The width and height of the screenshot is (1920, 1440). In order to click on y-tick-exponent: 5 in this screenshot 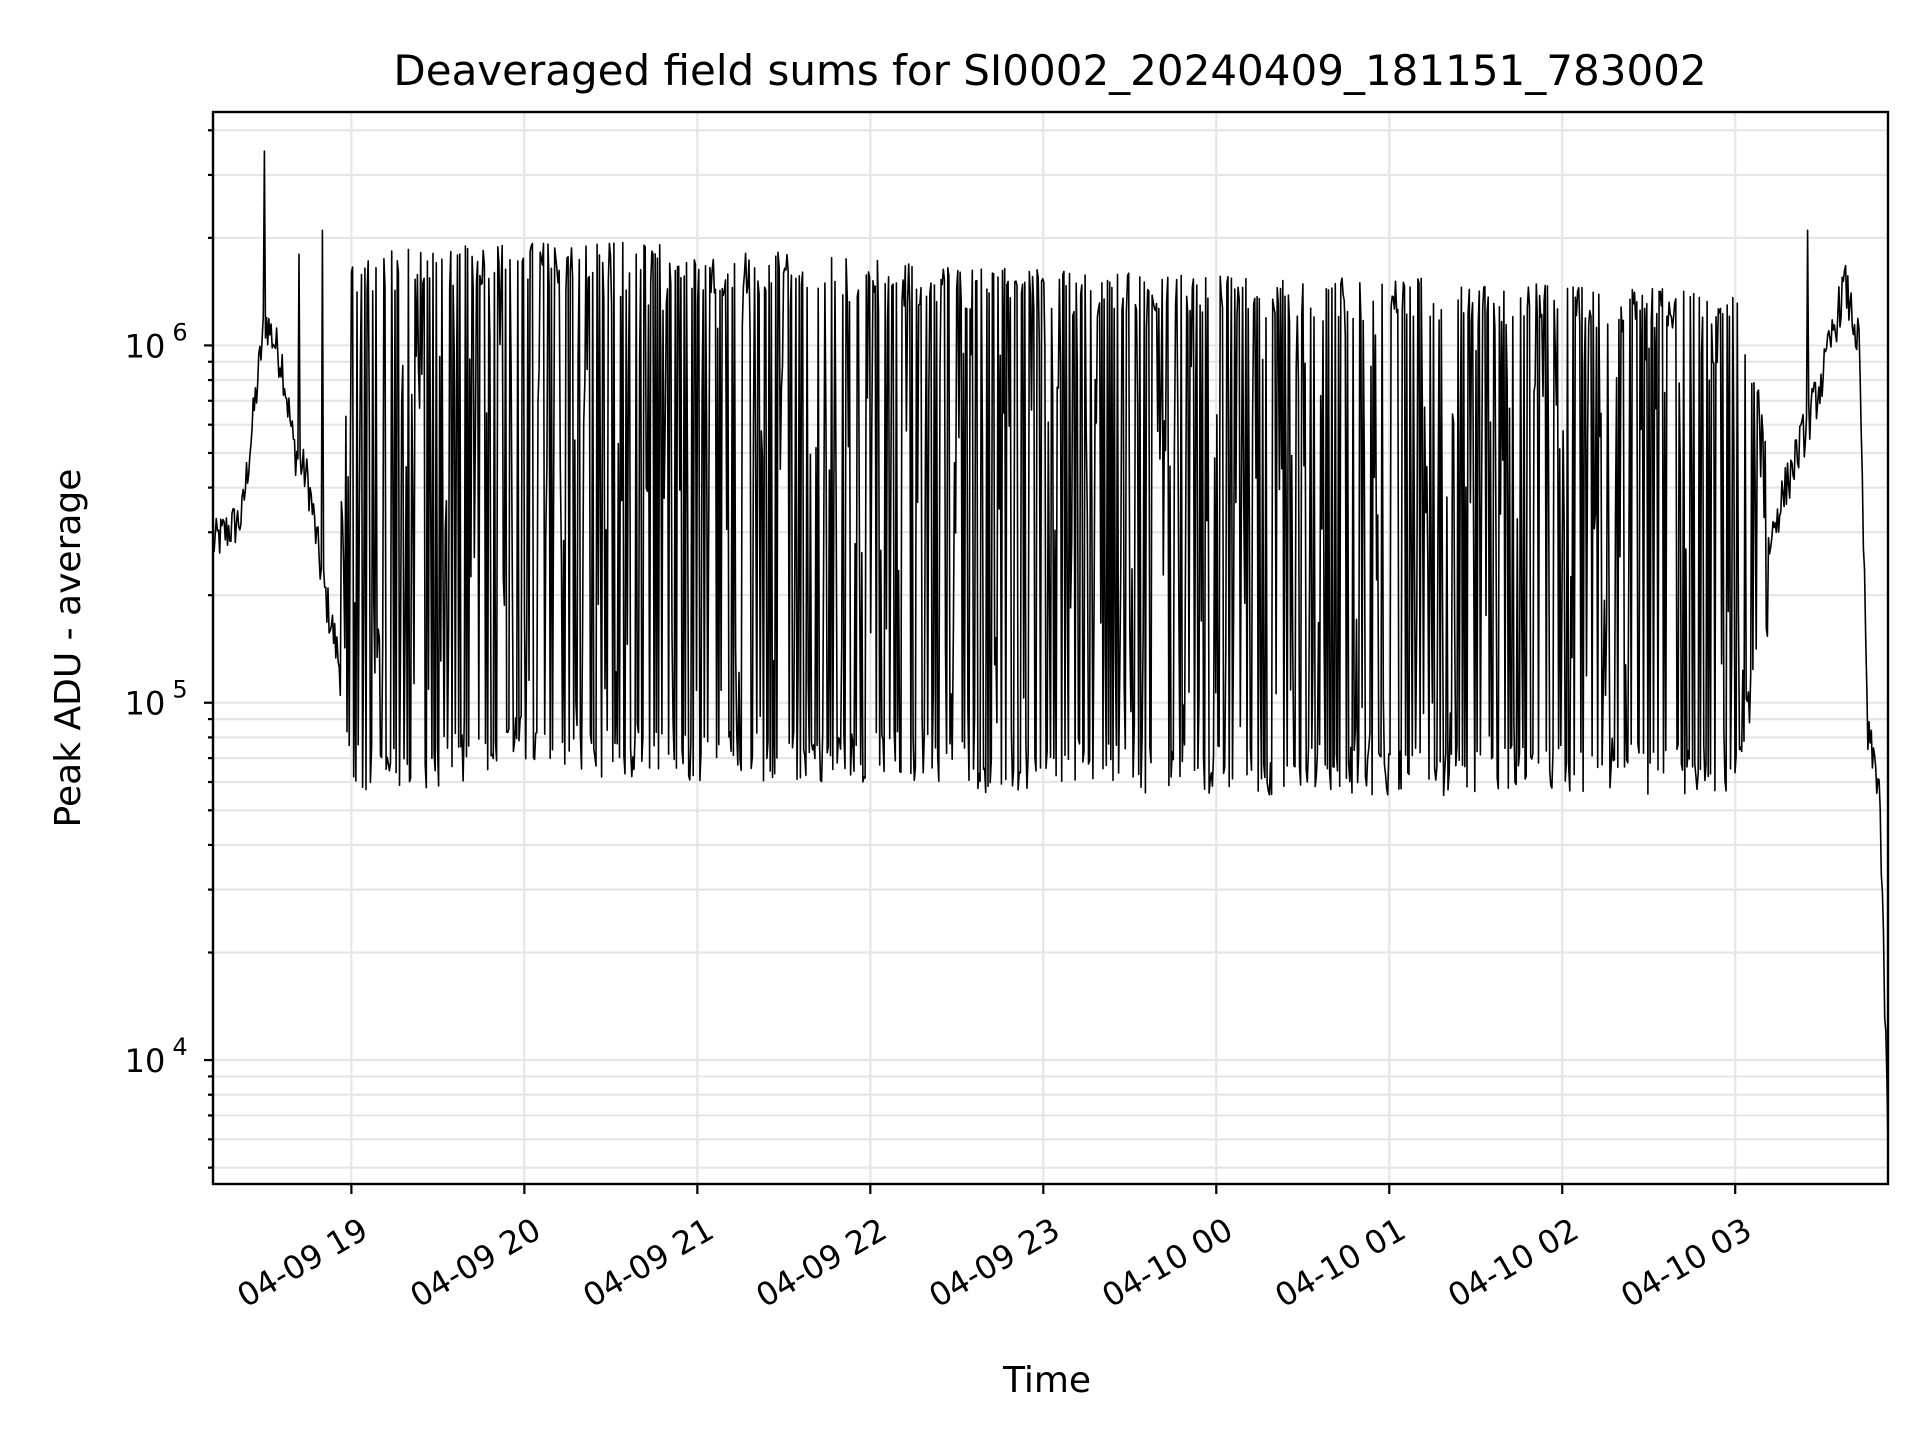, I will do `click(179, 690)`.